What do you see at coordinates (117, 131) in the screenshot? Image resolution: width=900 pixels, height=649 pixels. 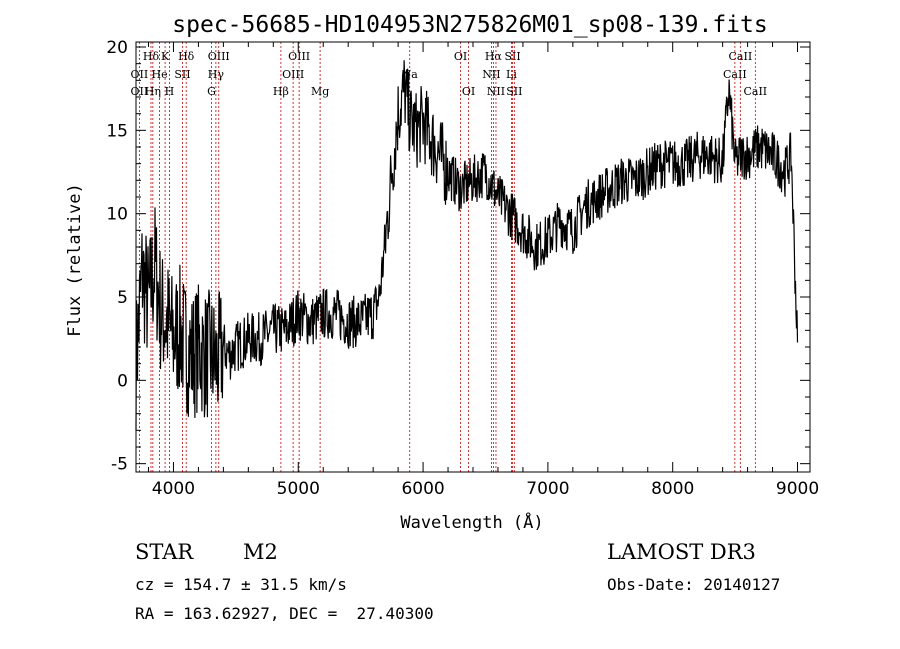 I see `y-tick-label: 15` at bounding box center [117, 131].